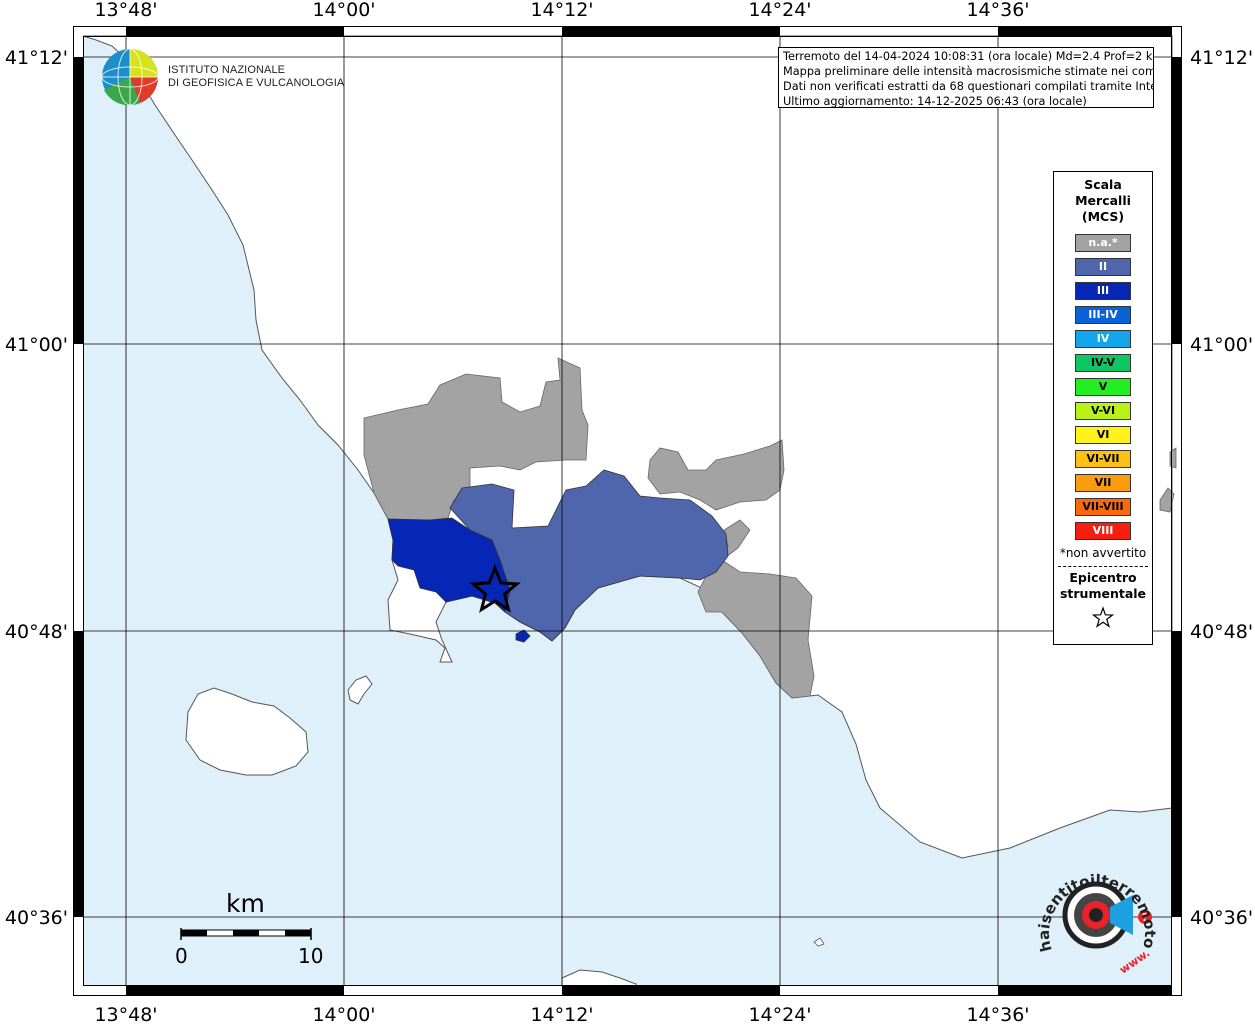  Describe the element at coordinates (125, 1014) in the screenshot. I see `lon-label-bottom: 13°48'` at that location.